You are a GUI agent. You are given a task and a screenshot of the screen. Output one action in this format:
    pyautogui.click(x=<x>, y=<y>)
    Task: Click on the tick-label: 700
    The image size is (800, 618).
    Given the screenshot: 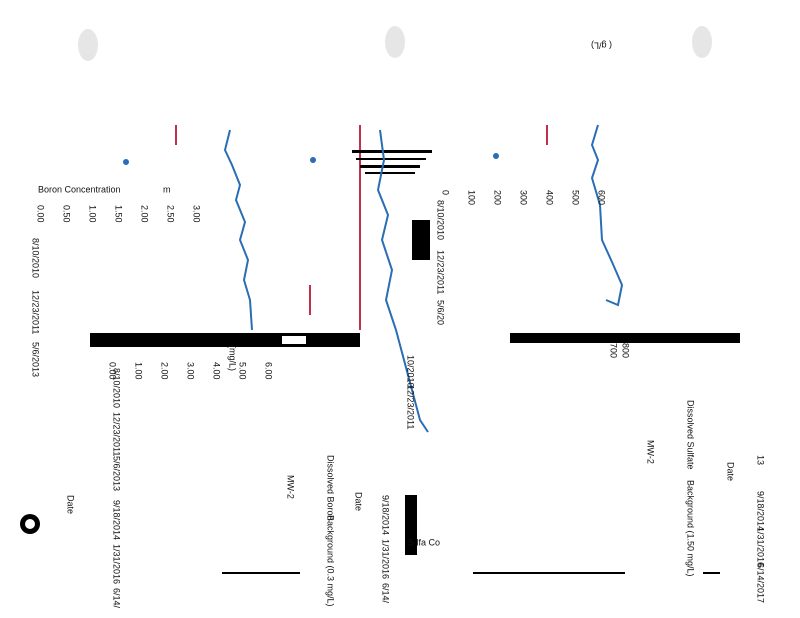 What is the action you would take?
    pyautogui.click(x=614, y=350)
    